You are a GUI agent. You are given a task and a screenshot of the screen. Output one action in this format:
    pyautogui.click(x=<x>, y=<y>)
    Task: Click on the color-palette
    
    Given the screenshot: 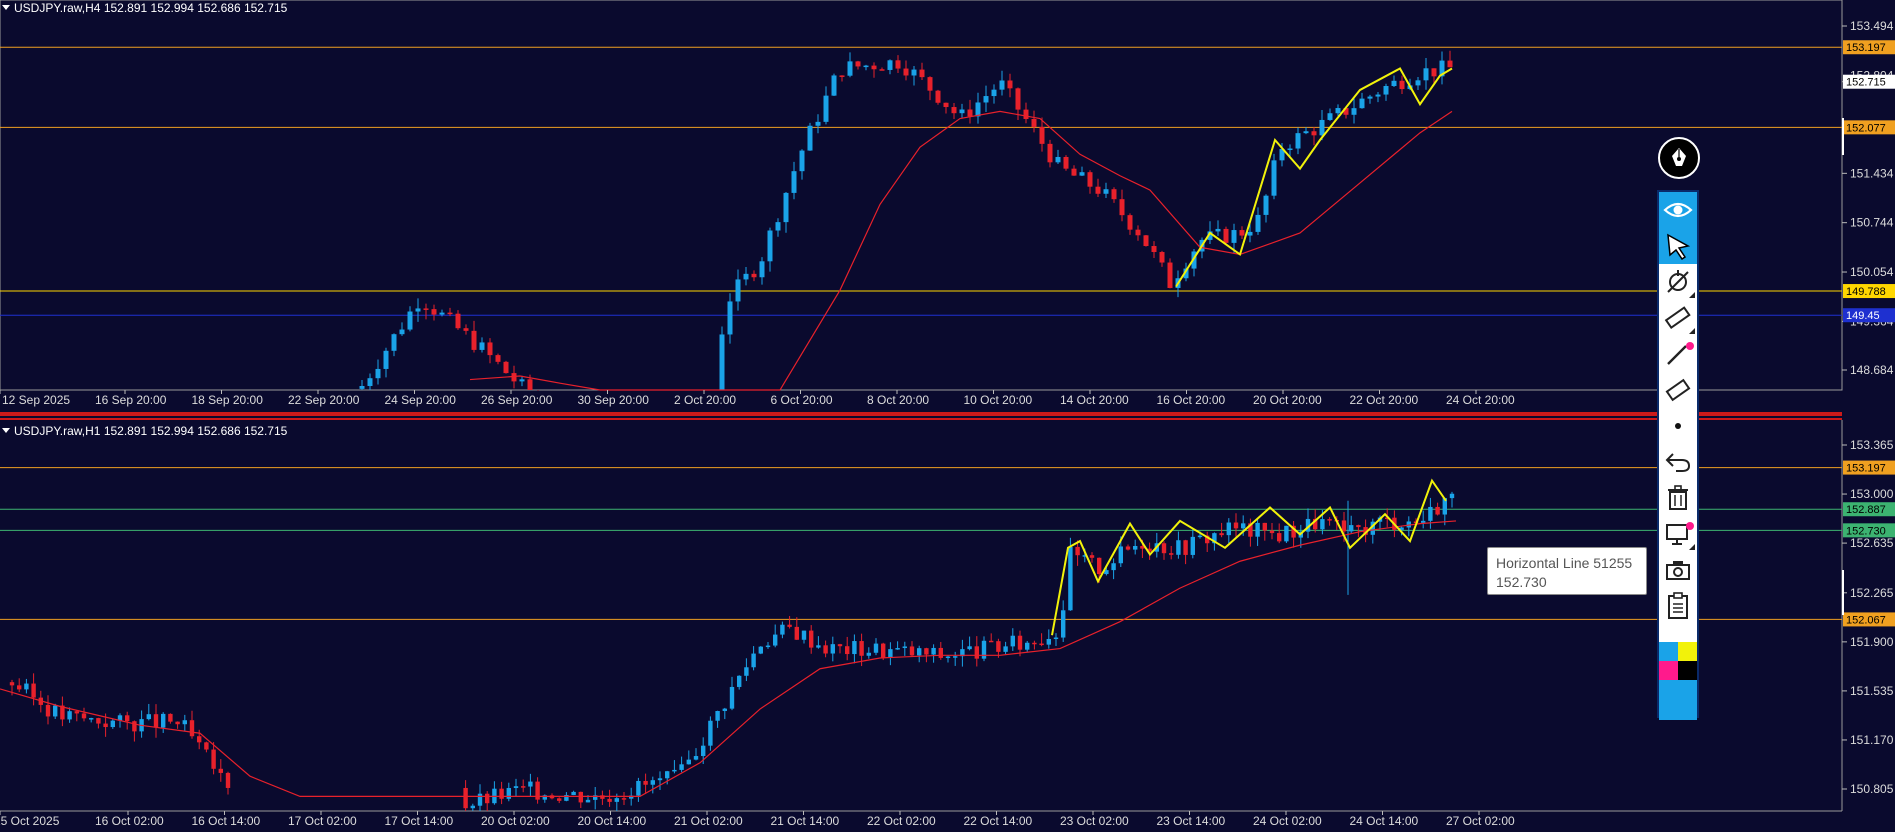 What is the action you would take?
    pyautogui.click(x=1678, y=681)
    